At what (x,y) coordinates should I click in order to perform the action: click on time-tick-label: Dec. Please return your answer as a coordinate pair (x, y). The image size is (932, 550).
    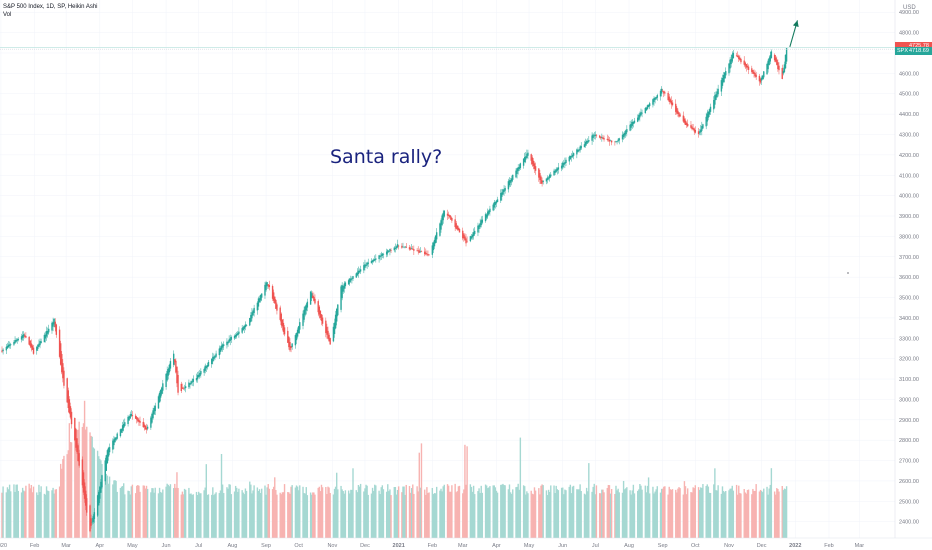
    Looking at the image, I should click on (365, 546).